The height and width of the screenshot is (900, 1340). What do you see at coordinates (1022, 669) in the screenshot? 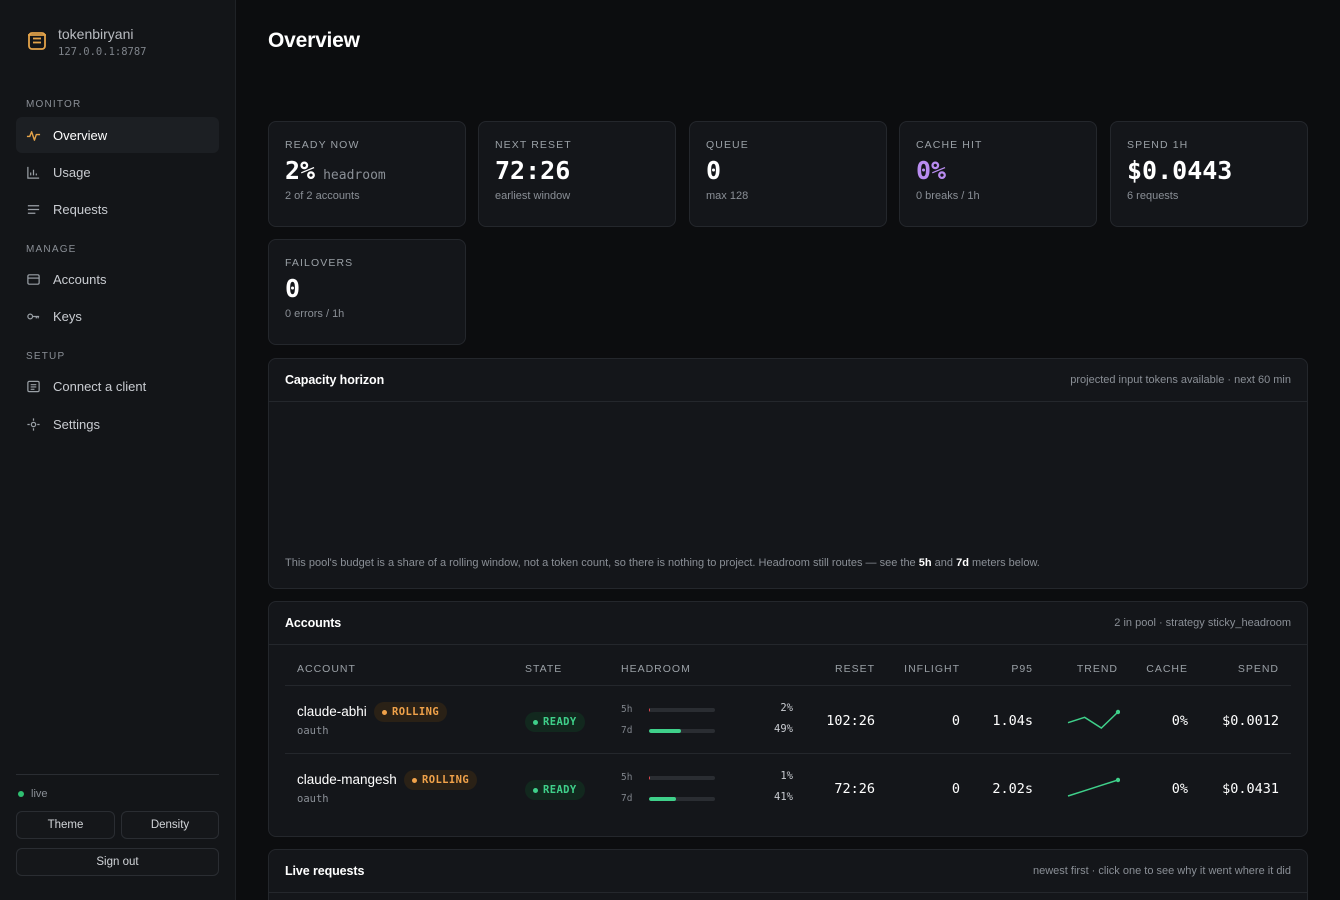
I see `col-p95: P95` at bounding box center [1022, 669].